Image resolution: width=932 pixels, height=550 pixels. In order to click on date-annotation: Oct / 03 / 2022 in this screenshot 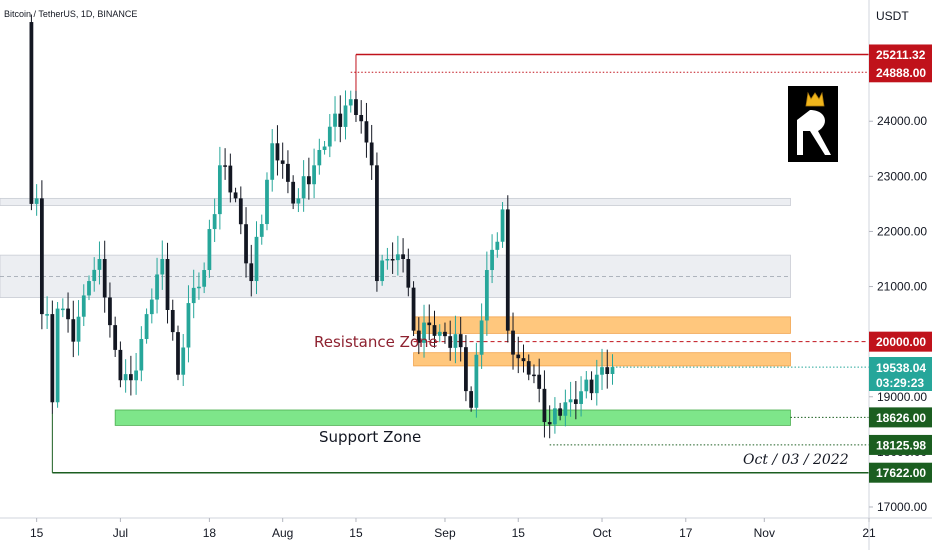, I will do `click(796, 460)`.